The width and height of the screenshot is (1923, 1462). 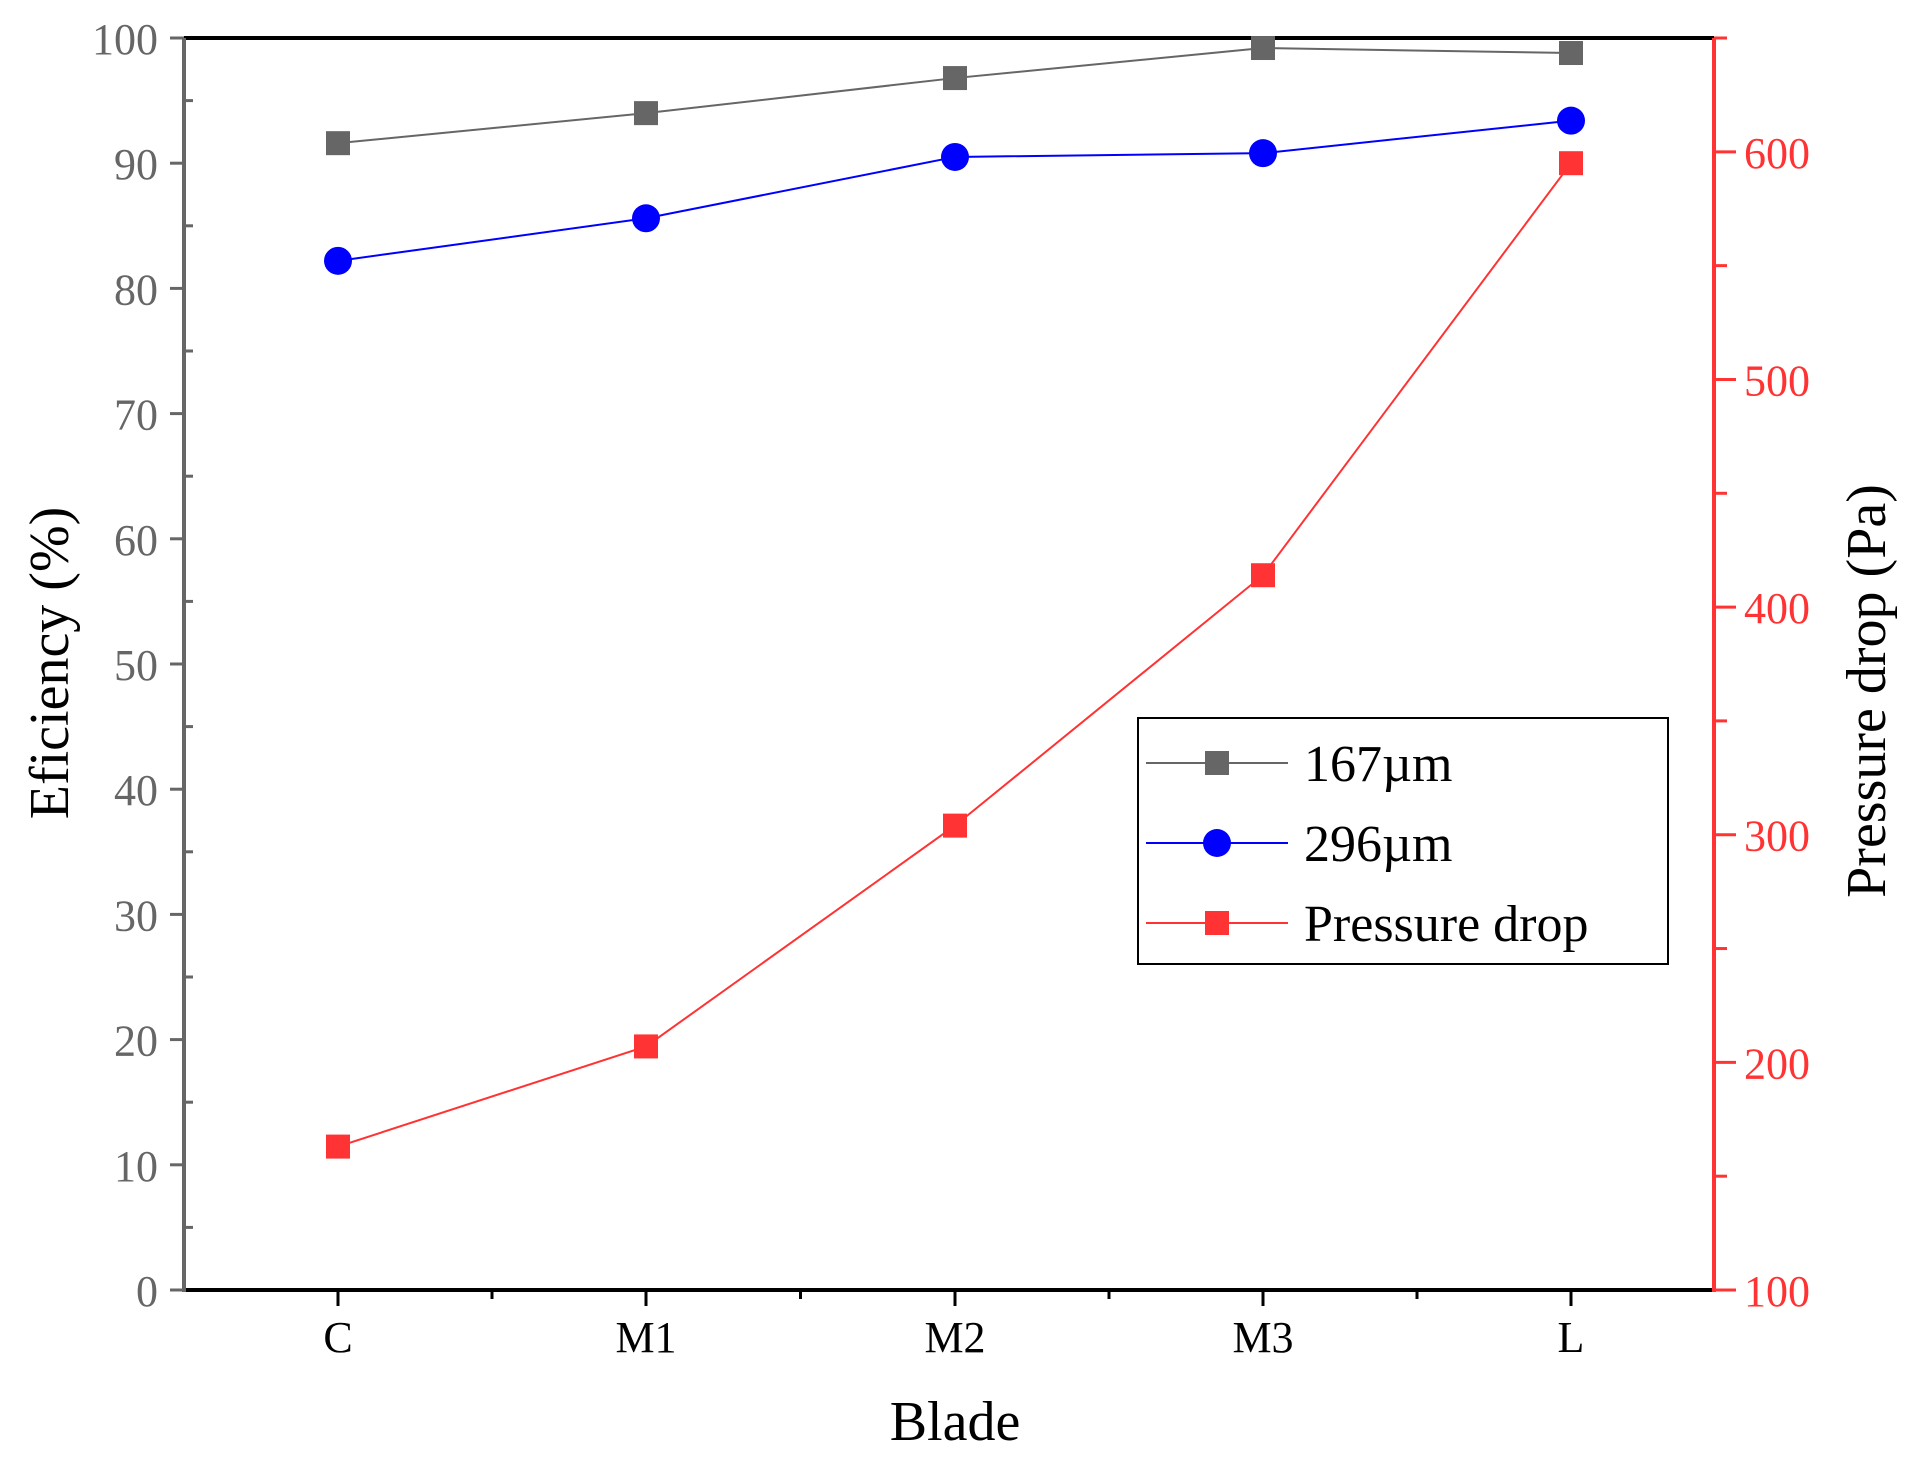 What do you see at coordinates (1378, 764) in the screenshot?
I see `legend-label: 167µm` at bounding box center [1378, 764].